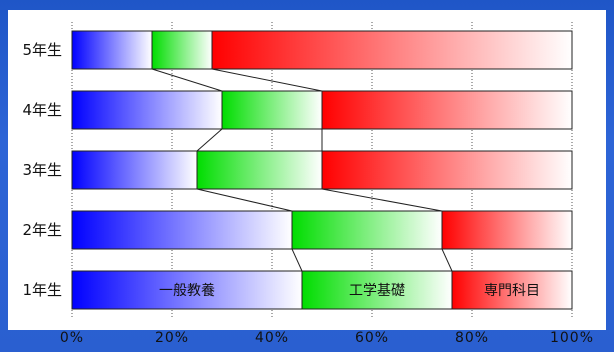 This screenshot has width=614, height=352. What do you see at coordinates (42, 230) in the screenshot?
I see `category-label: 2年生` at bounding box center [42, 230].